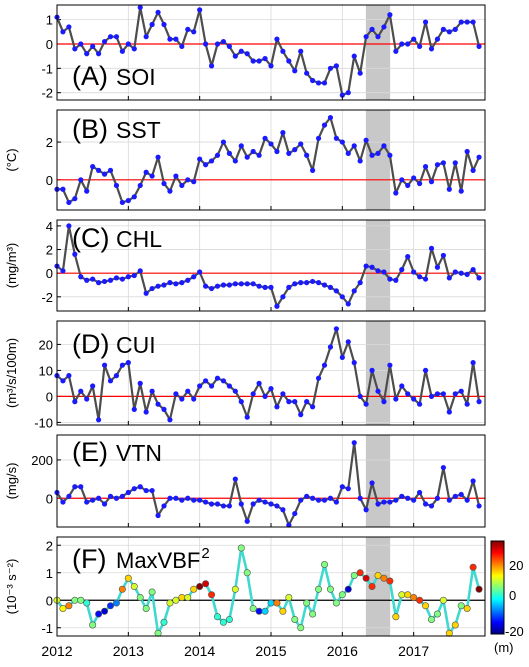 The height and width of the screenshot is (667, 529). I want to click on panel-name: MaxVBF, so click(158, 560).